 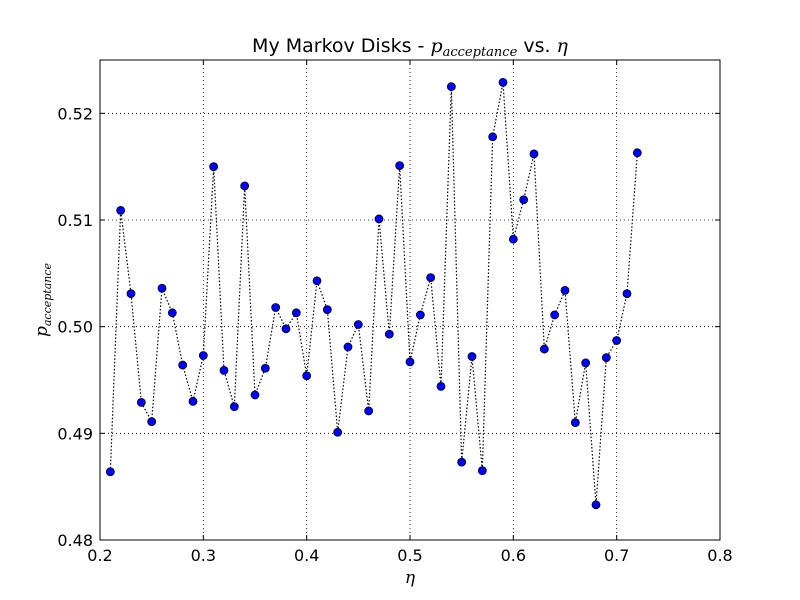 I want to click on y-tick-label: 0.52, so click(x=75, y=113).